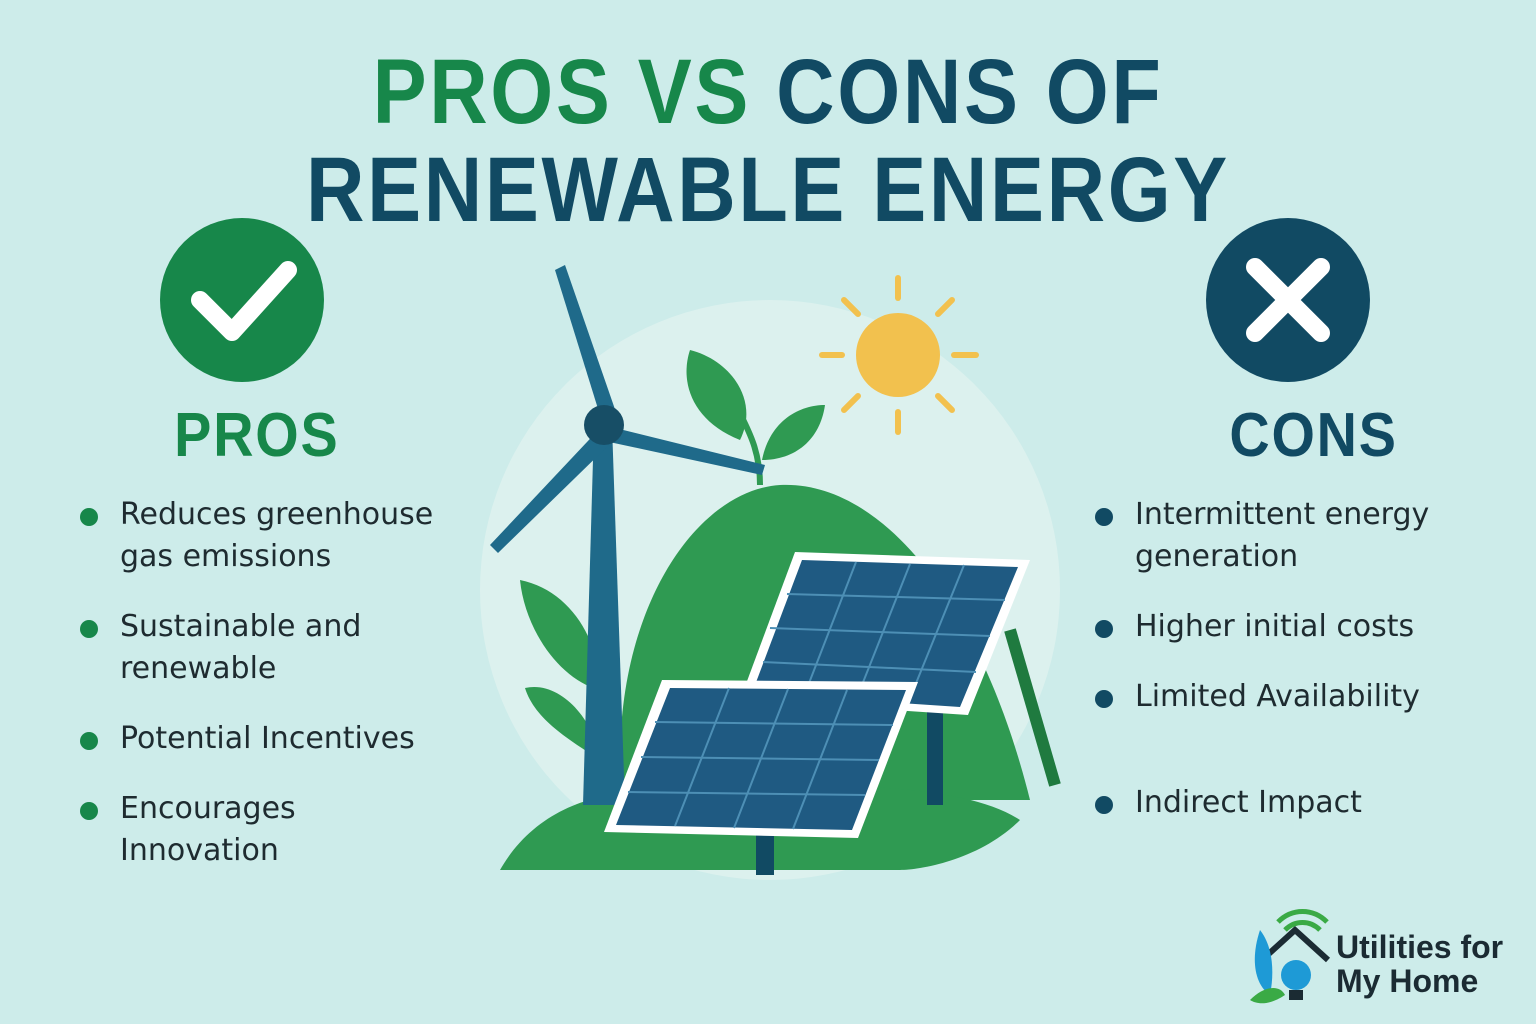  I want to click on turbine-tower, so click(604, 615).